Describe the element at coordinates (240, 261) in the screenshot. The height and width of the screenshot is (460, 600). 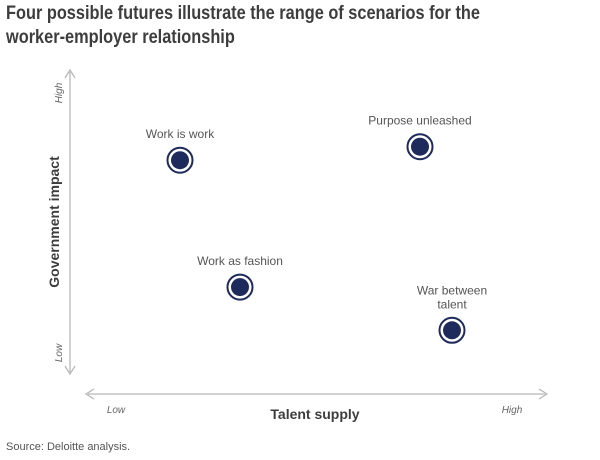
I see `point-label: Work as fashion` at that location.